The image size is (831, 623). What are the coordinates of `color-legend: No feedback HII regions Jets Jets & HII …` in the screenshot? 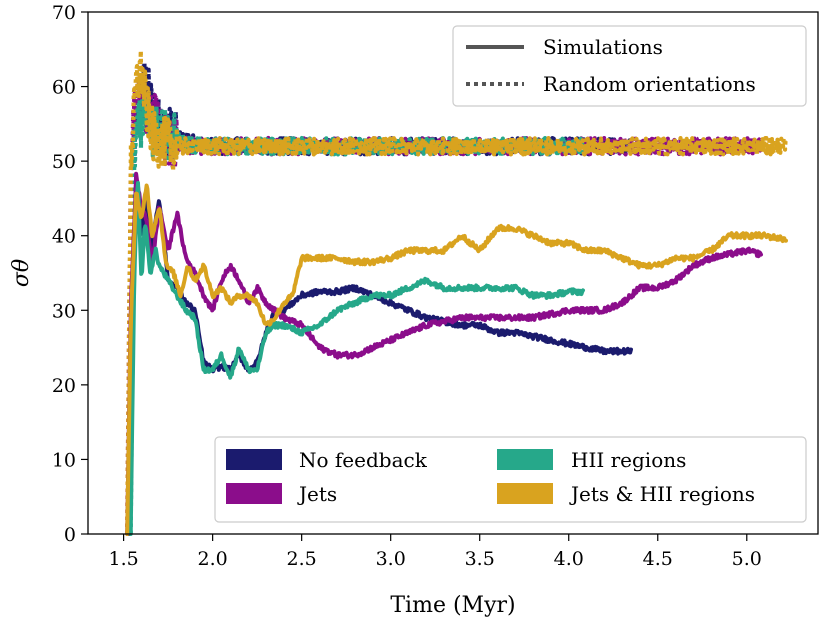 It's located at (510, 479).